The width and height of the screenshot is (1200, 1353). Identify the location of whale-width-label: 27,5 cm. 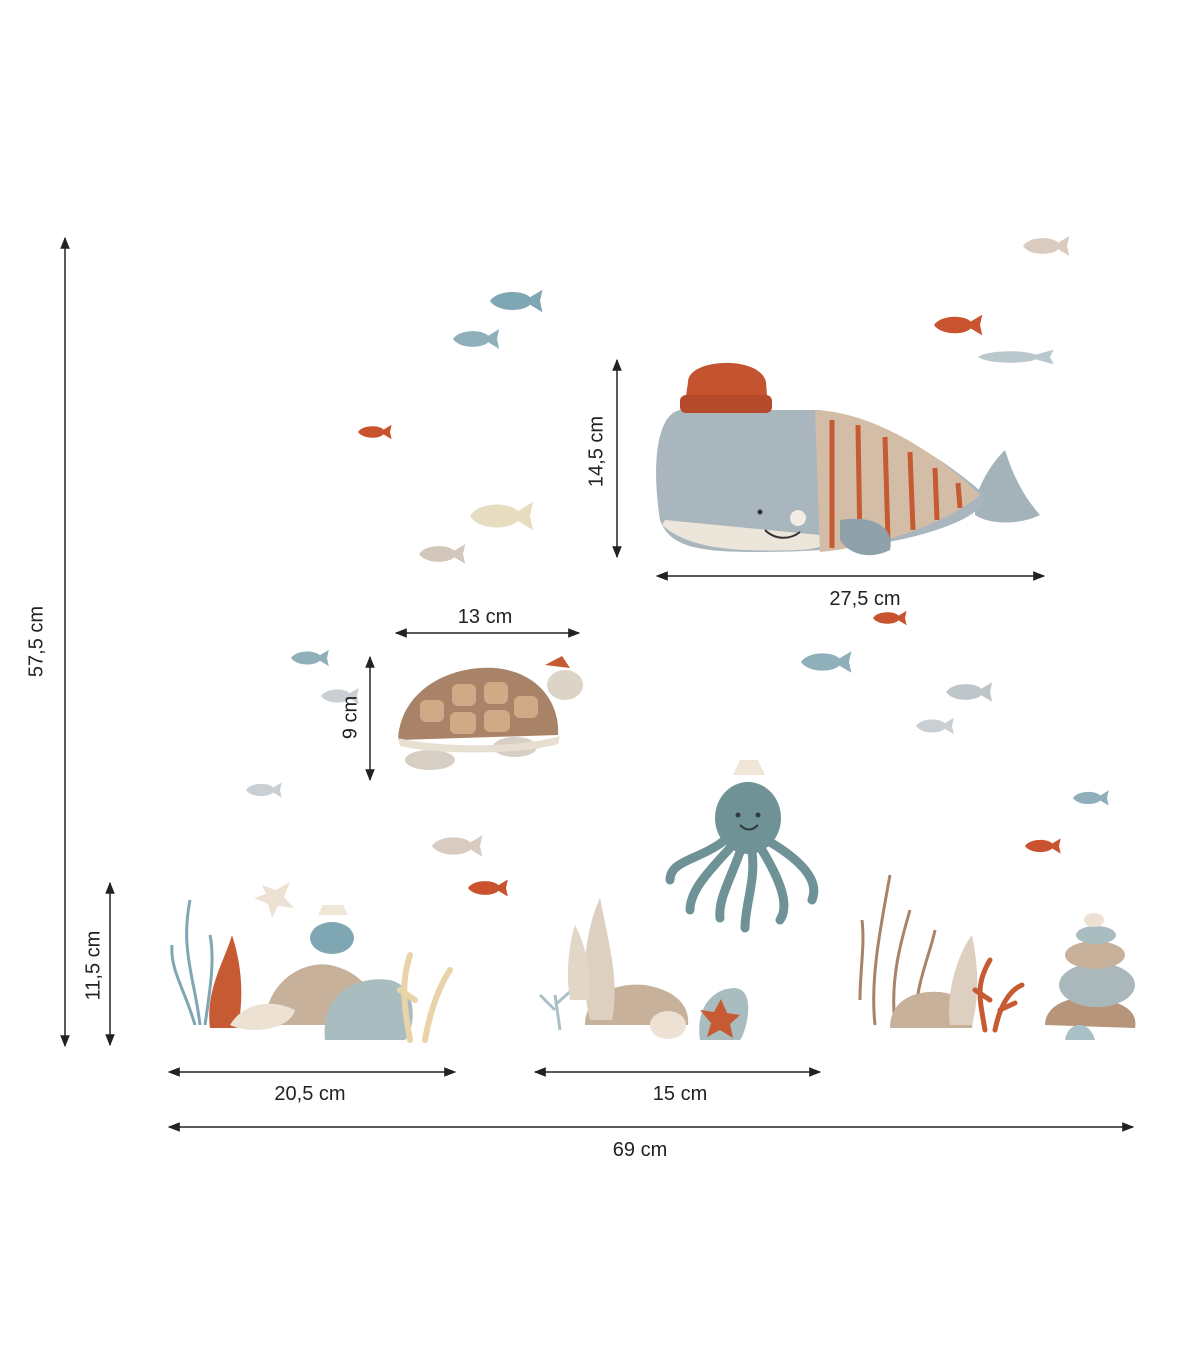
(865, 599).